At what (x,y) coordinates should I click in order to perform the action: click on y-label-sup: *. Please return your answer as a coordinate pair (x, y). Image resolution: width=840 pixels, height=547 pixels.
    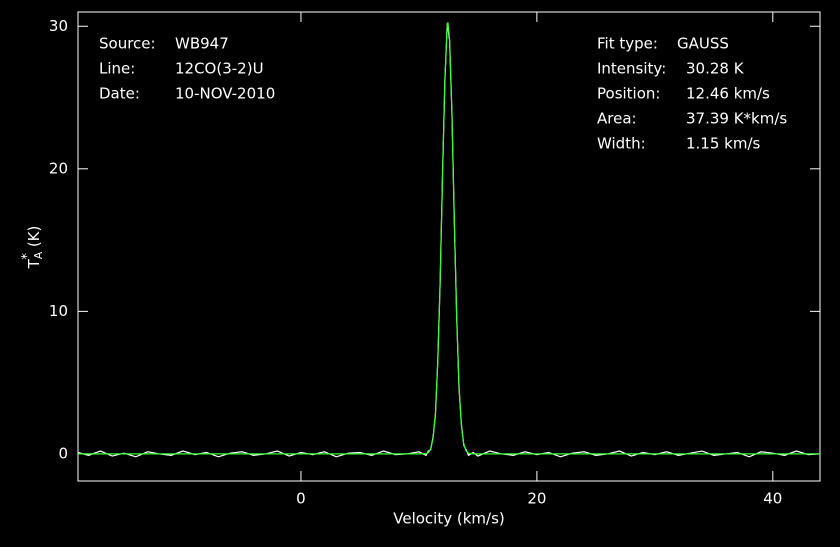
    Looking at the image, I should click on (27, 256).